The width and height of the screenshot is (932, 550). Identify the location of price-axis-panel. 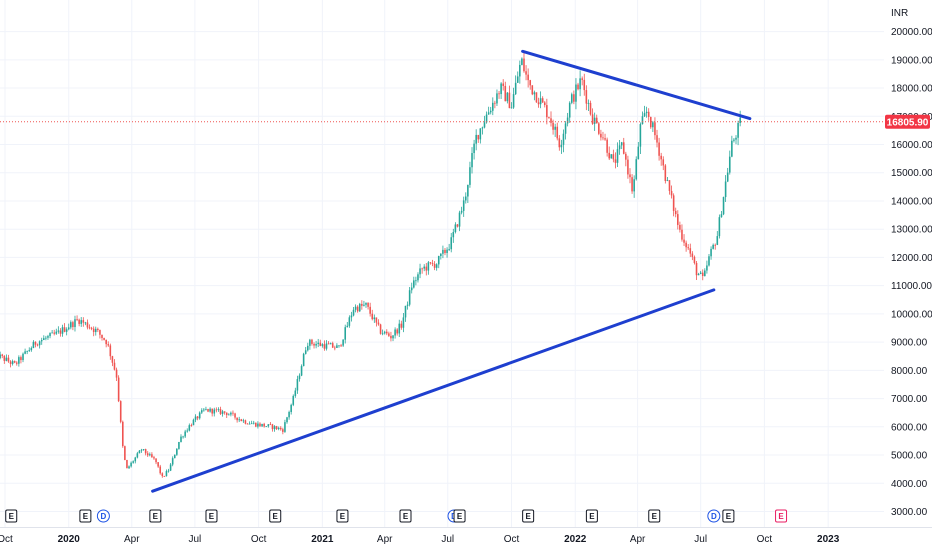
(908, 264).